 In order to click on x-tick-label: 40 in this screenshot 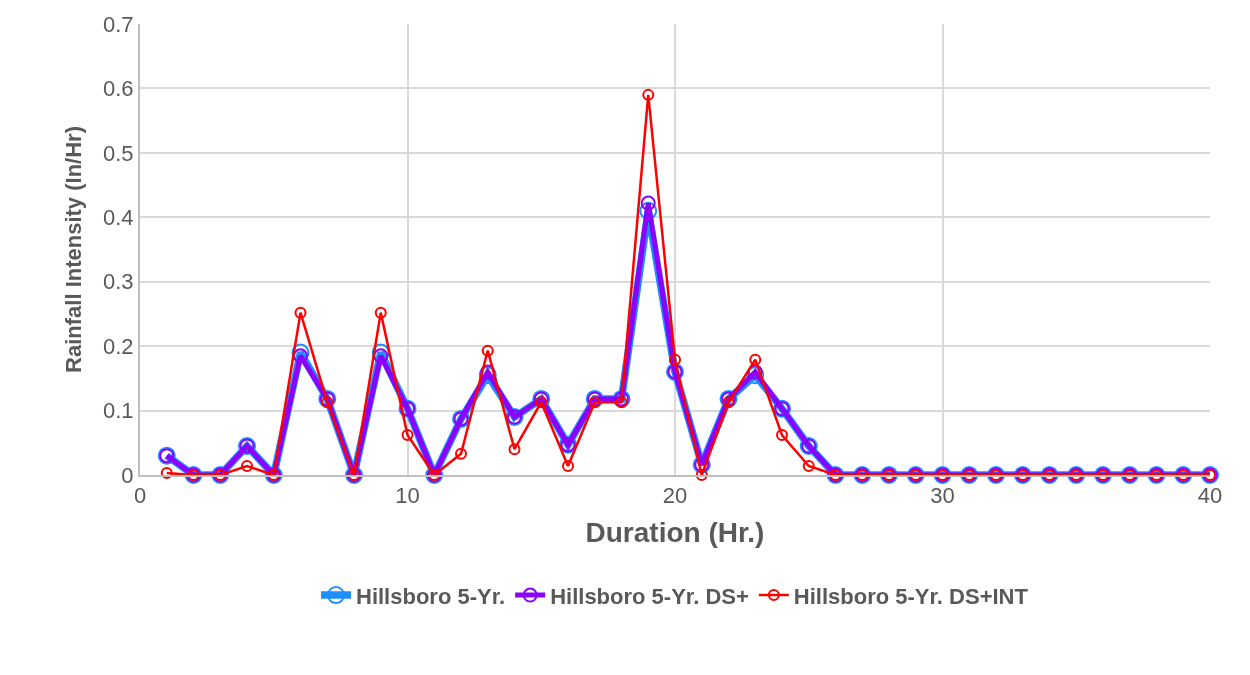, I will do `click(1210, 496)`.